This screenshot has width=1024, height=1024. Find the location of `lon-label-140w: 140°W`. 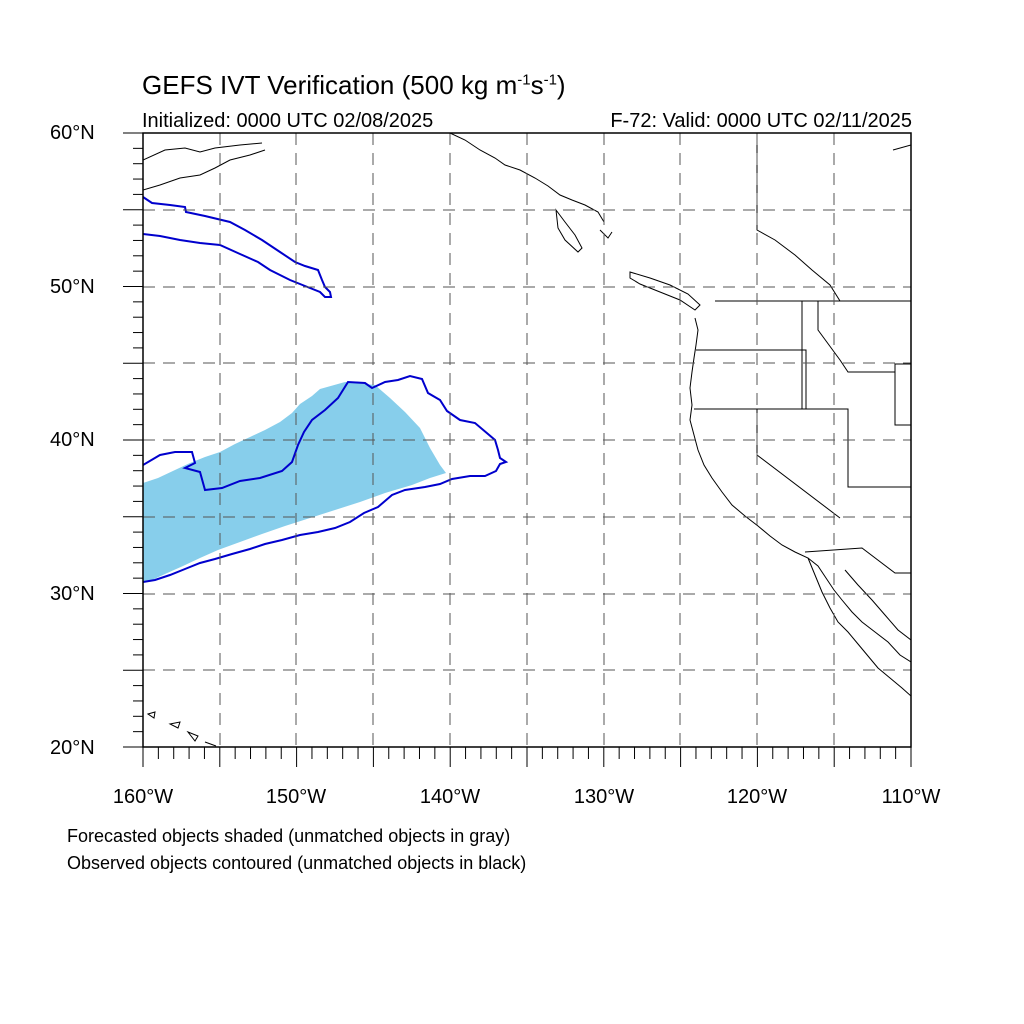

lon-label-140w: 140°W is located at coordinates (450, 797).